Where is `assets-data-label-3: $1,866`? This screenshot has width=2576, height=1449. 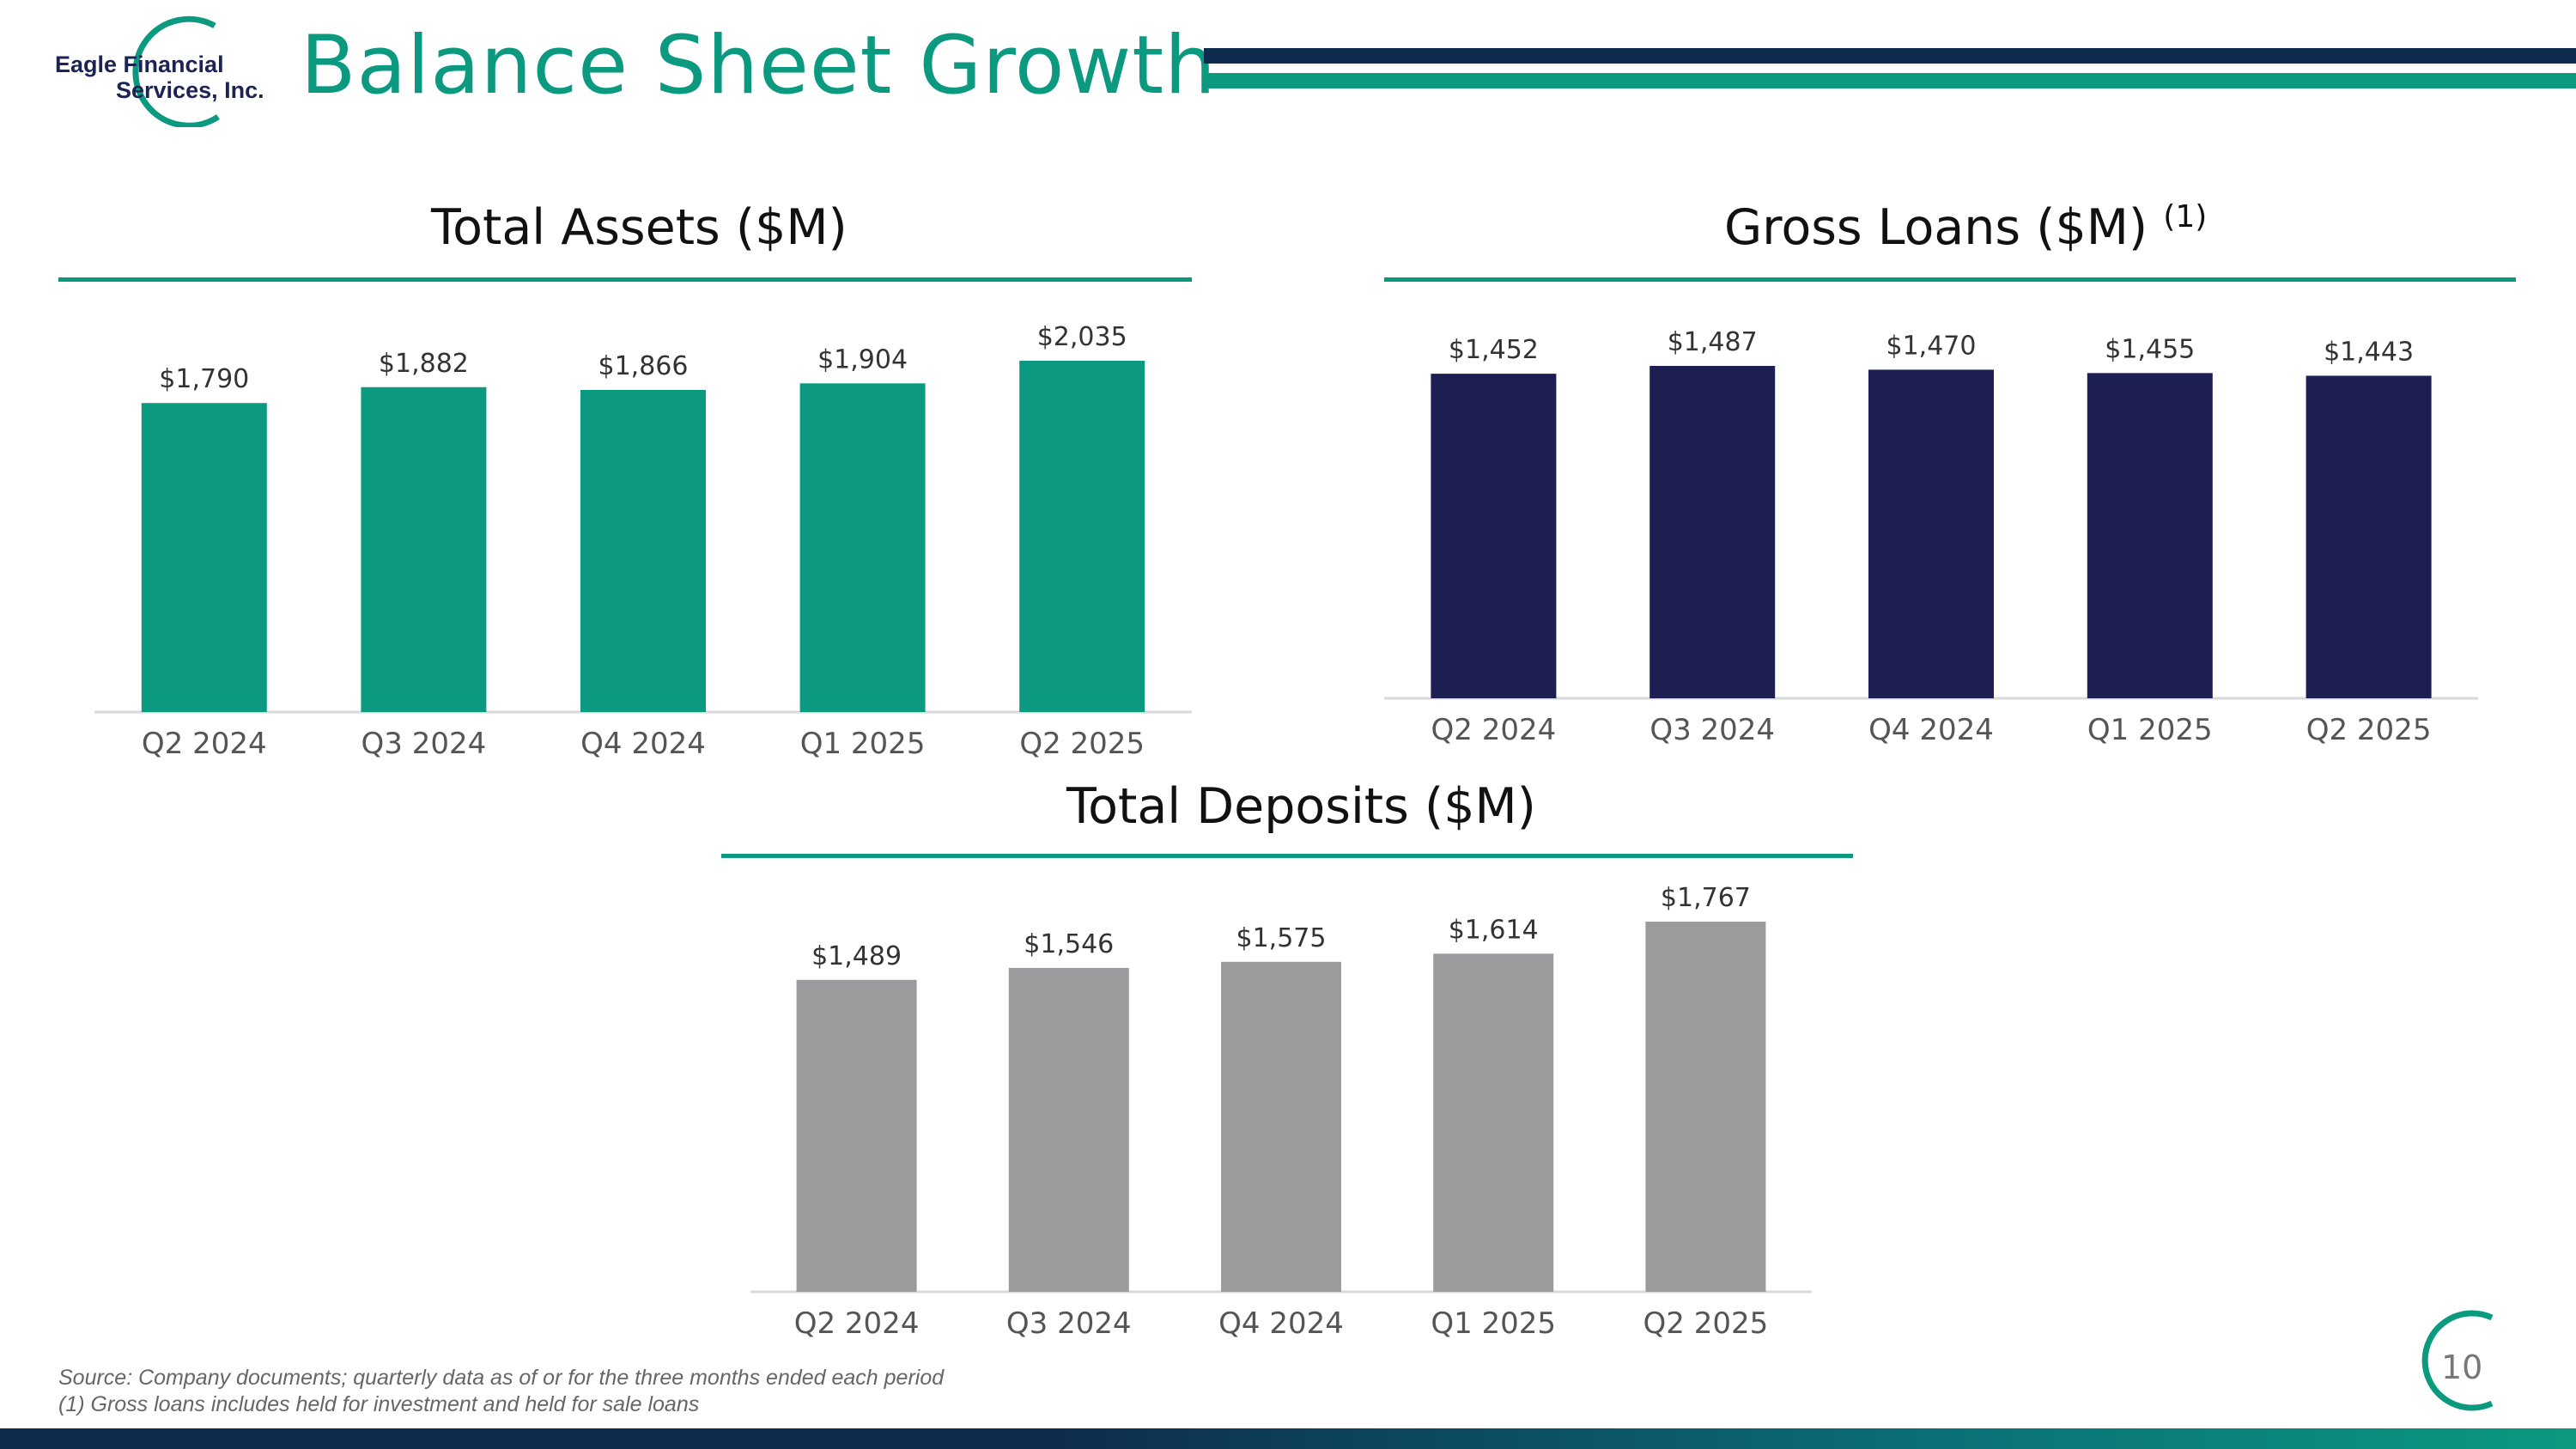
assets-data-label-3: $1,866 is located at coordinates (643, 366).